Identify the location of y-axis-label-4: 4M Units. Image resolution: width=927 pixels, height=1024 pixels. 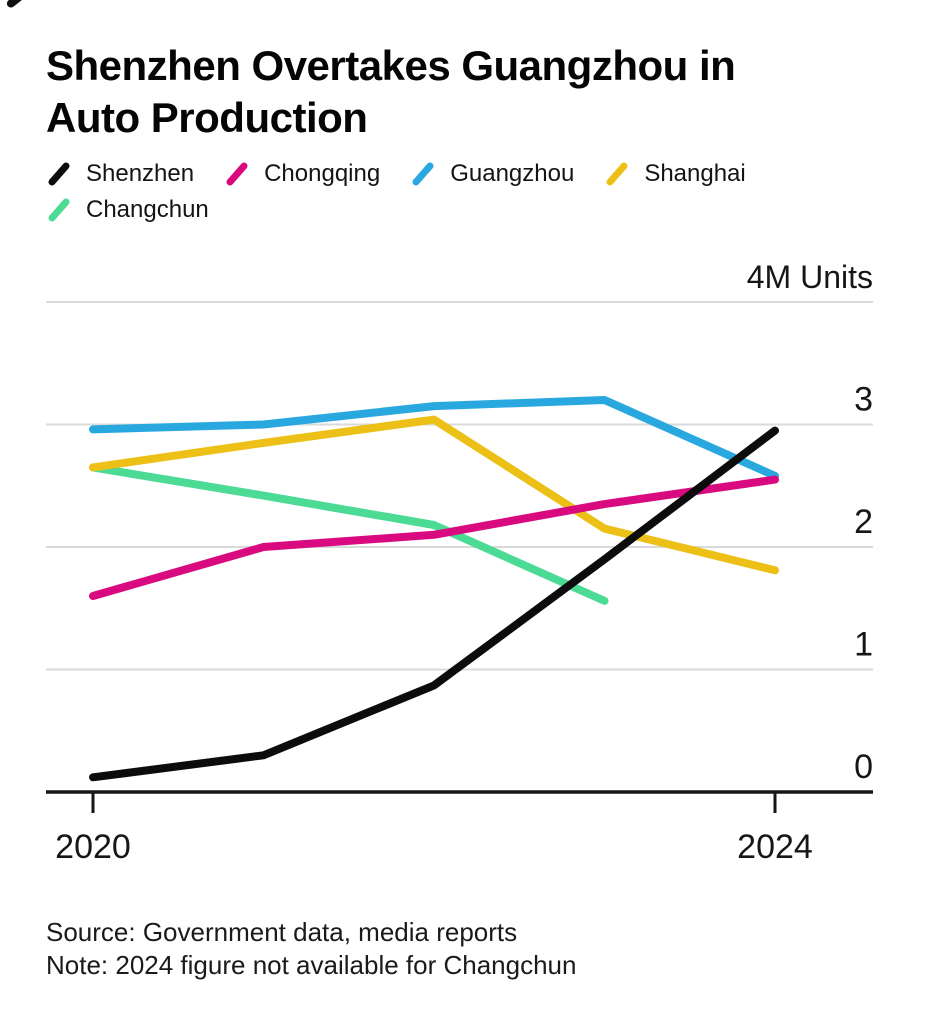
(810, 277).